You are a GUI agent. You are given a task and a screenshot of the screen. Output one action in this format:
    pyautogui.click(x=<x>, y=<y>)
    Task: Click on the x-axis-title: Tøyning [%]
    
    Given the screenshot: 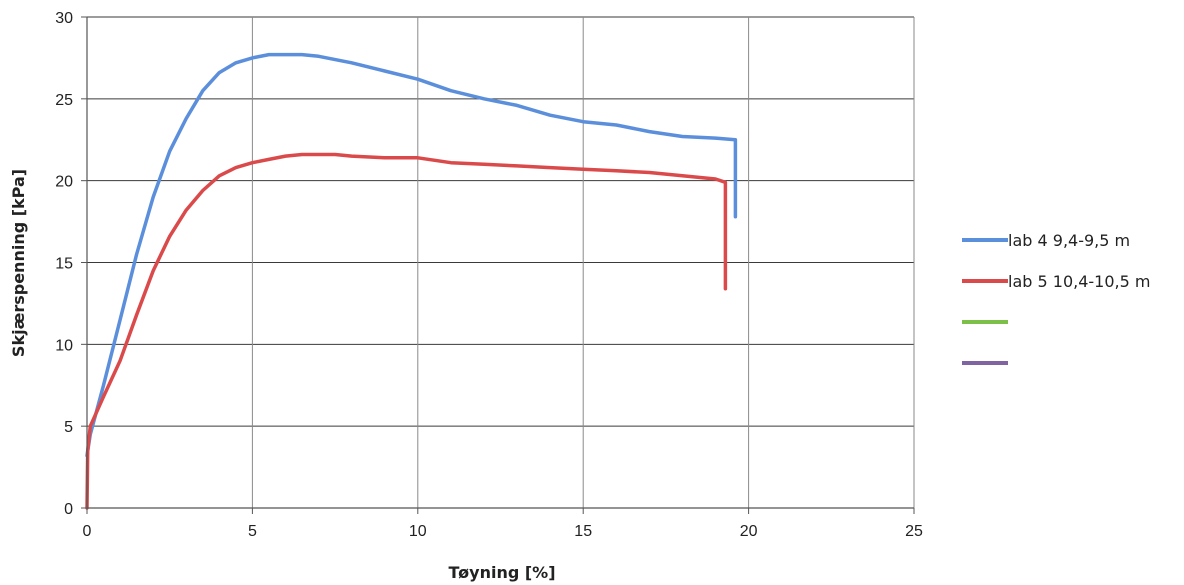 What is the action you would take?
    pyautogui.click(x=501, y=572)
    